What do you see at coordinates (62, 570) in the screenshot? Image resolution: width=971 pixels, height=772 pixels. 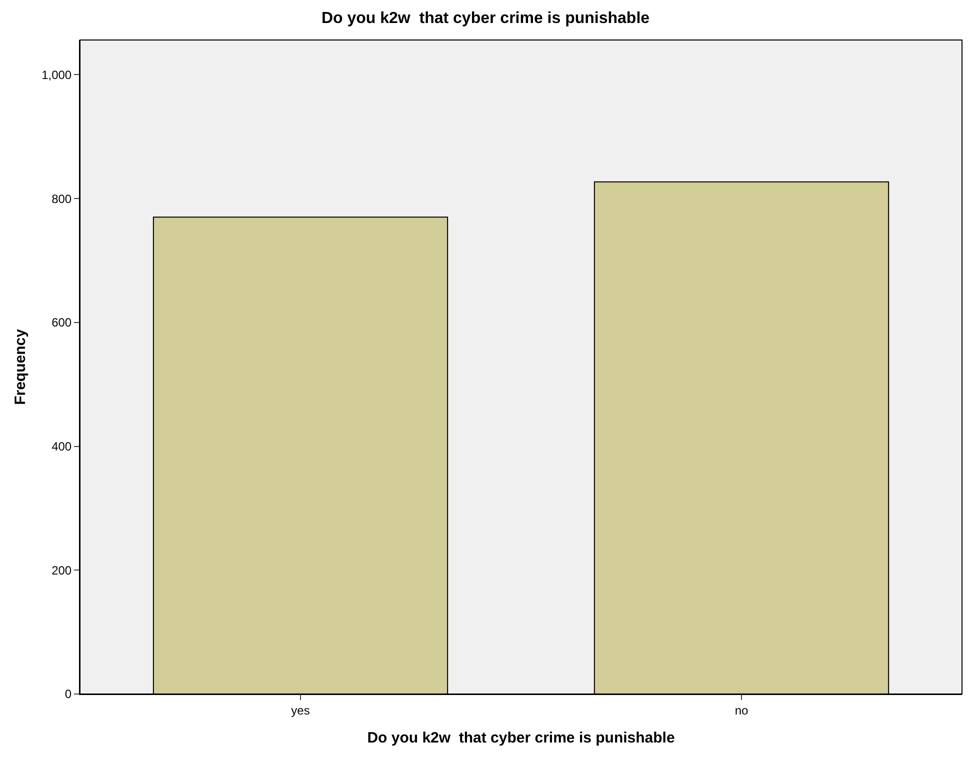 I see `y-tick-label: 200` at bounding box center [62, 570].